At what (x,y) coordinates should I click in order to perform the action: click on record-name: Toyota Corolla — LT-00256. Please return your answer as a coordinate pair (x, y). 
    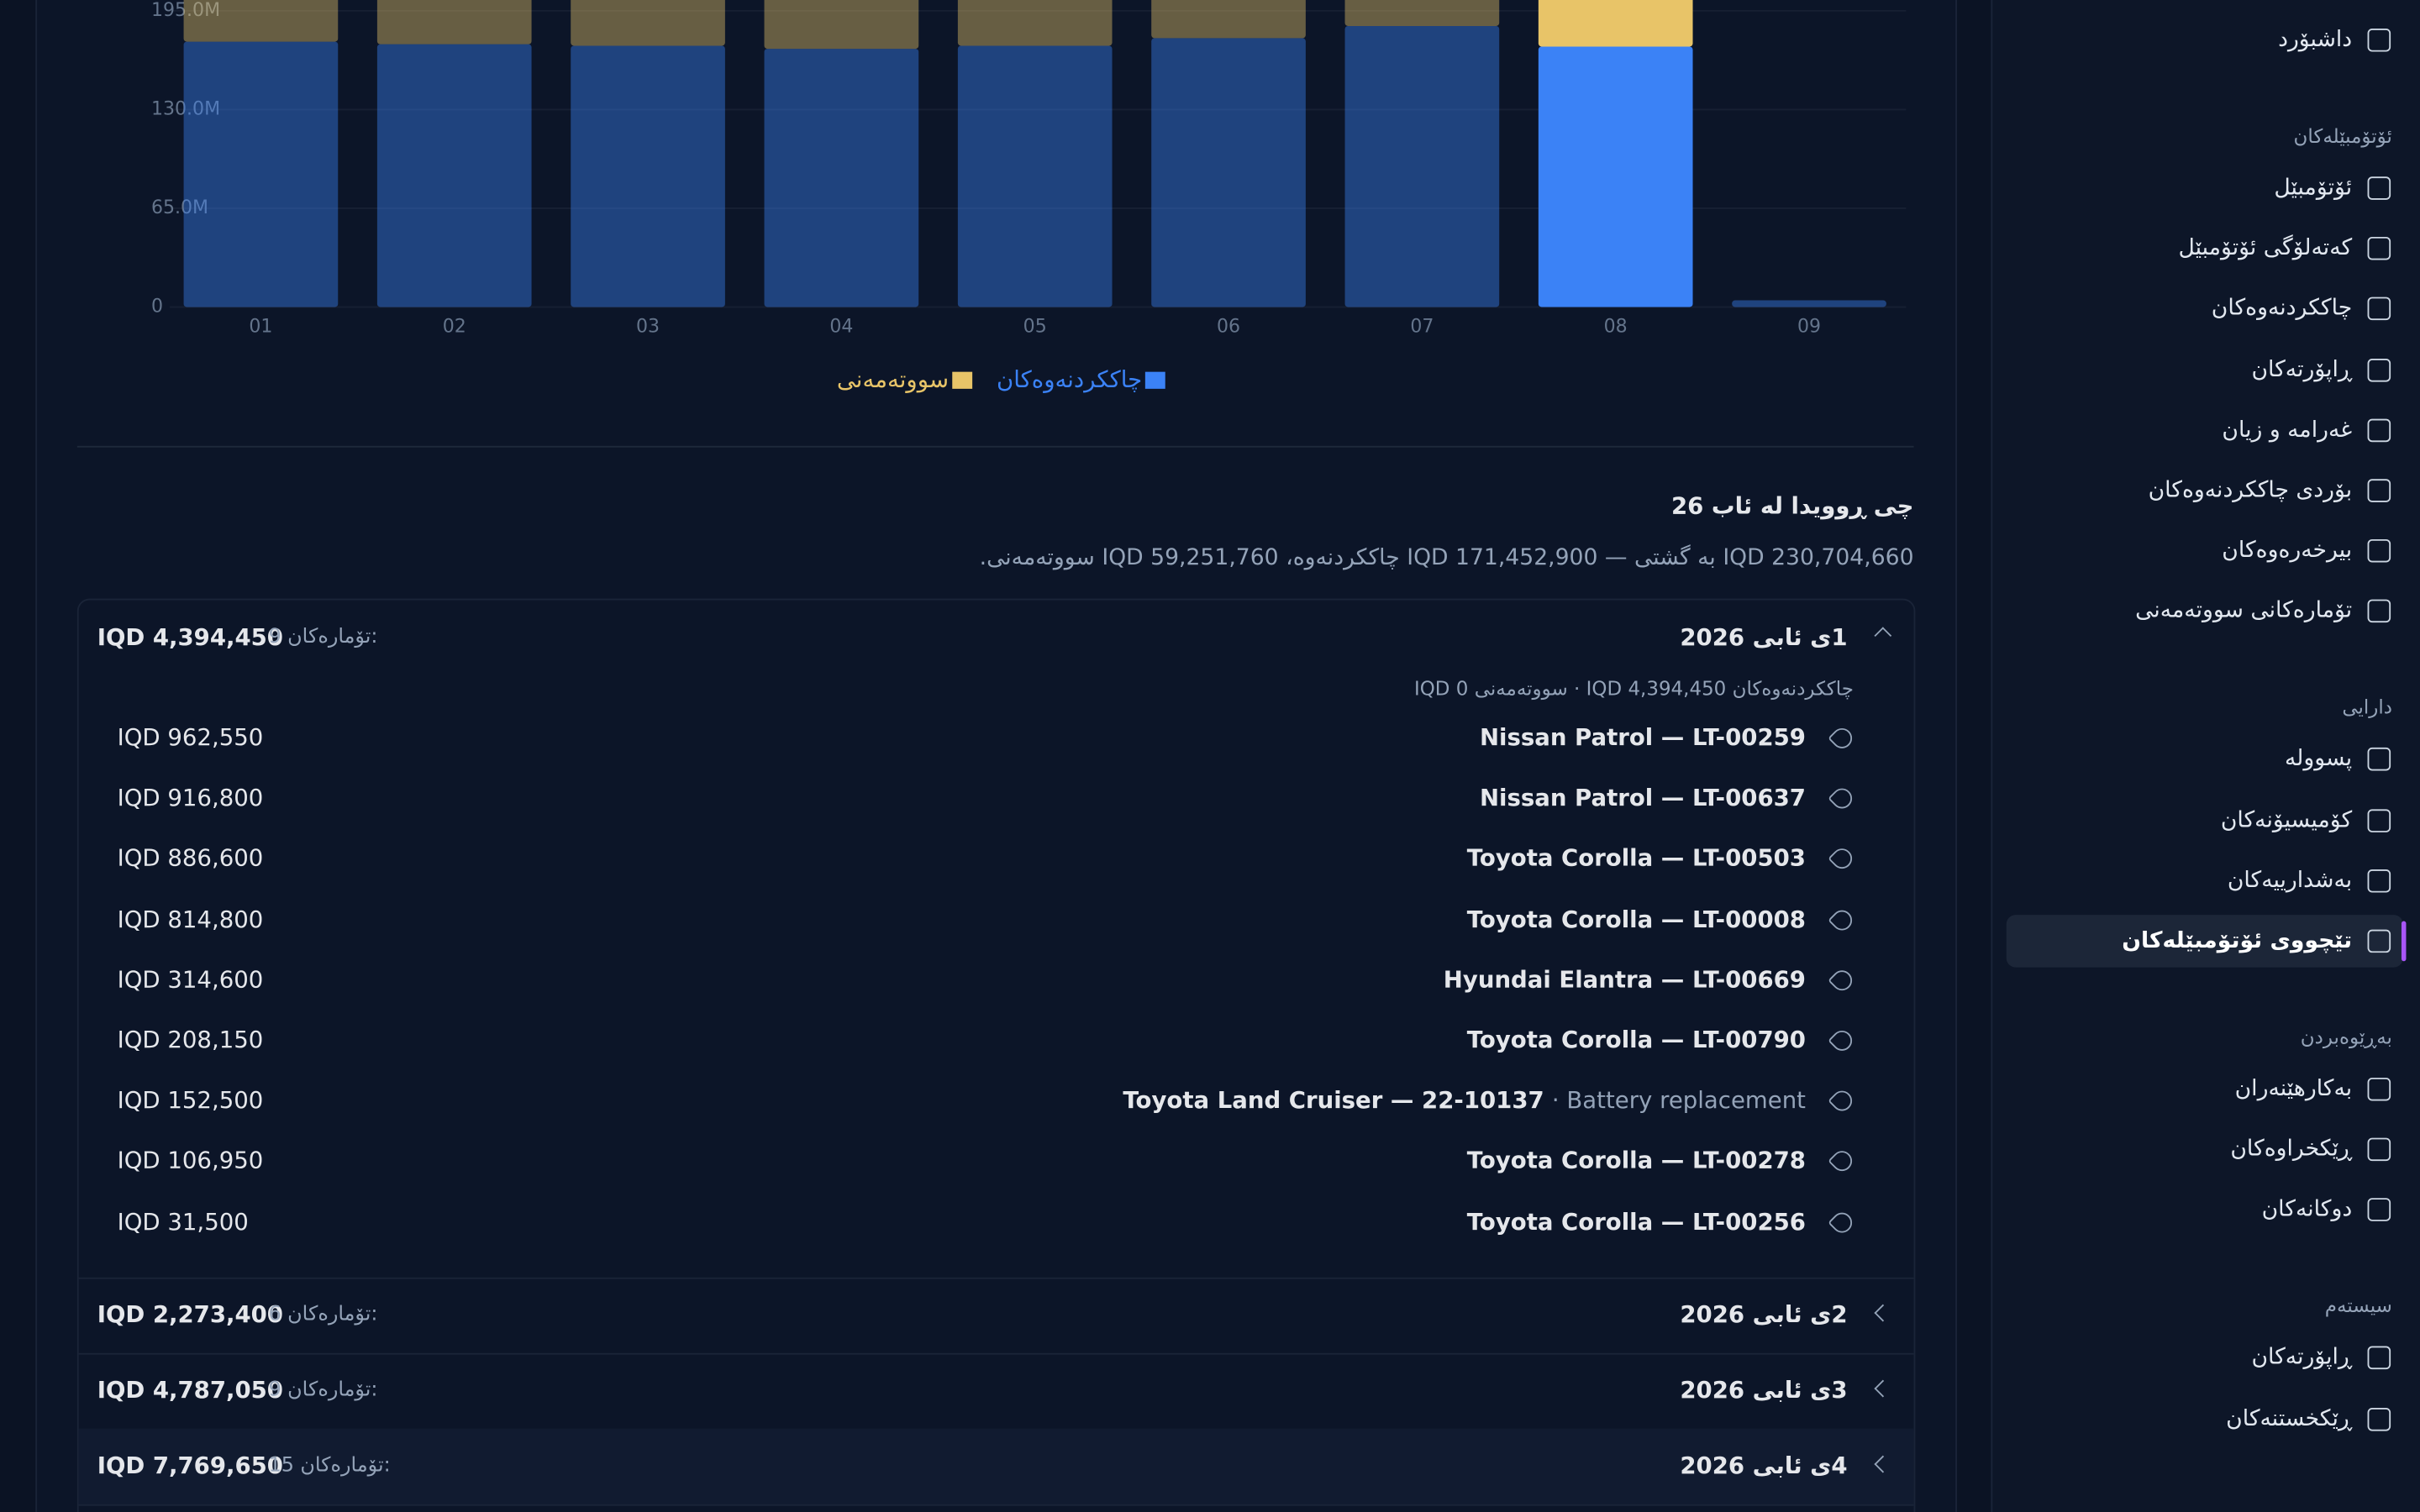
    Looking at the image, I should click on (1636, 1221).